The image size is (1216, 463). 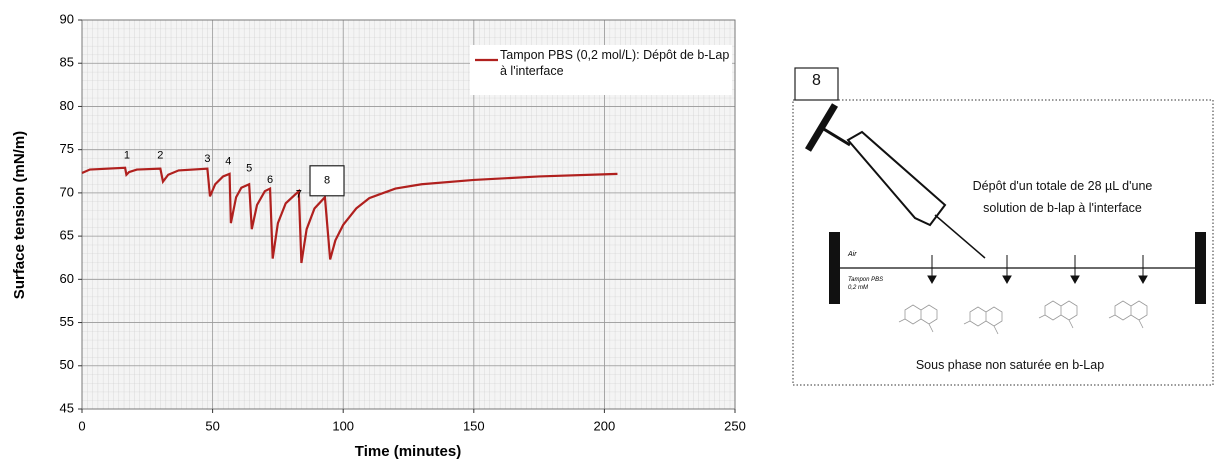 I want to click on annotation: 7, so click(x=299, y=195).